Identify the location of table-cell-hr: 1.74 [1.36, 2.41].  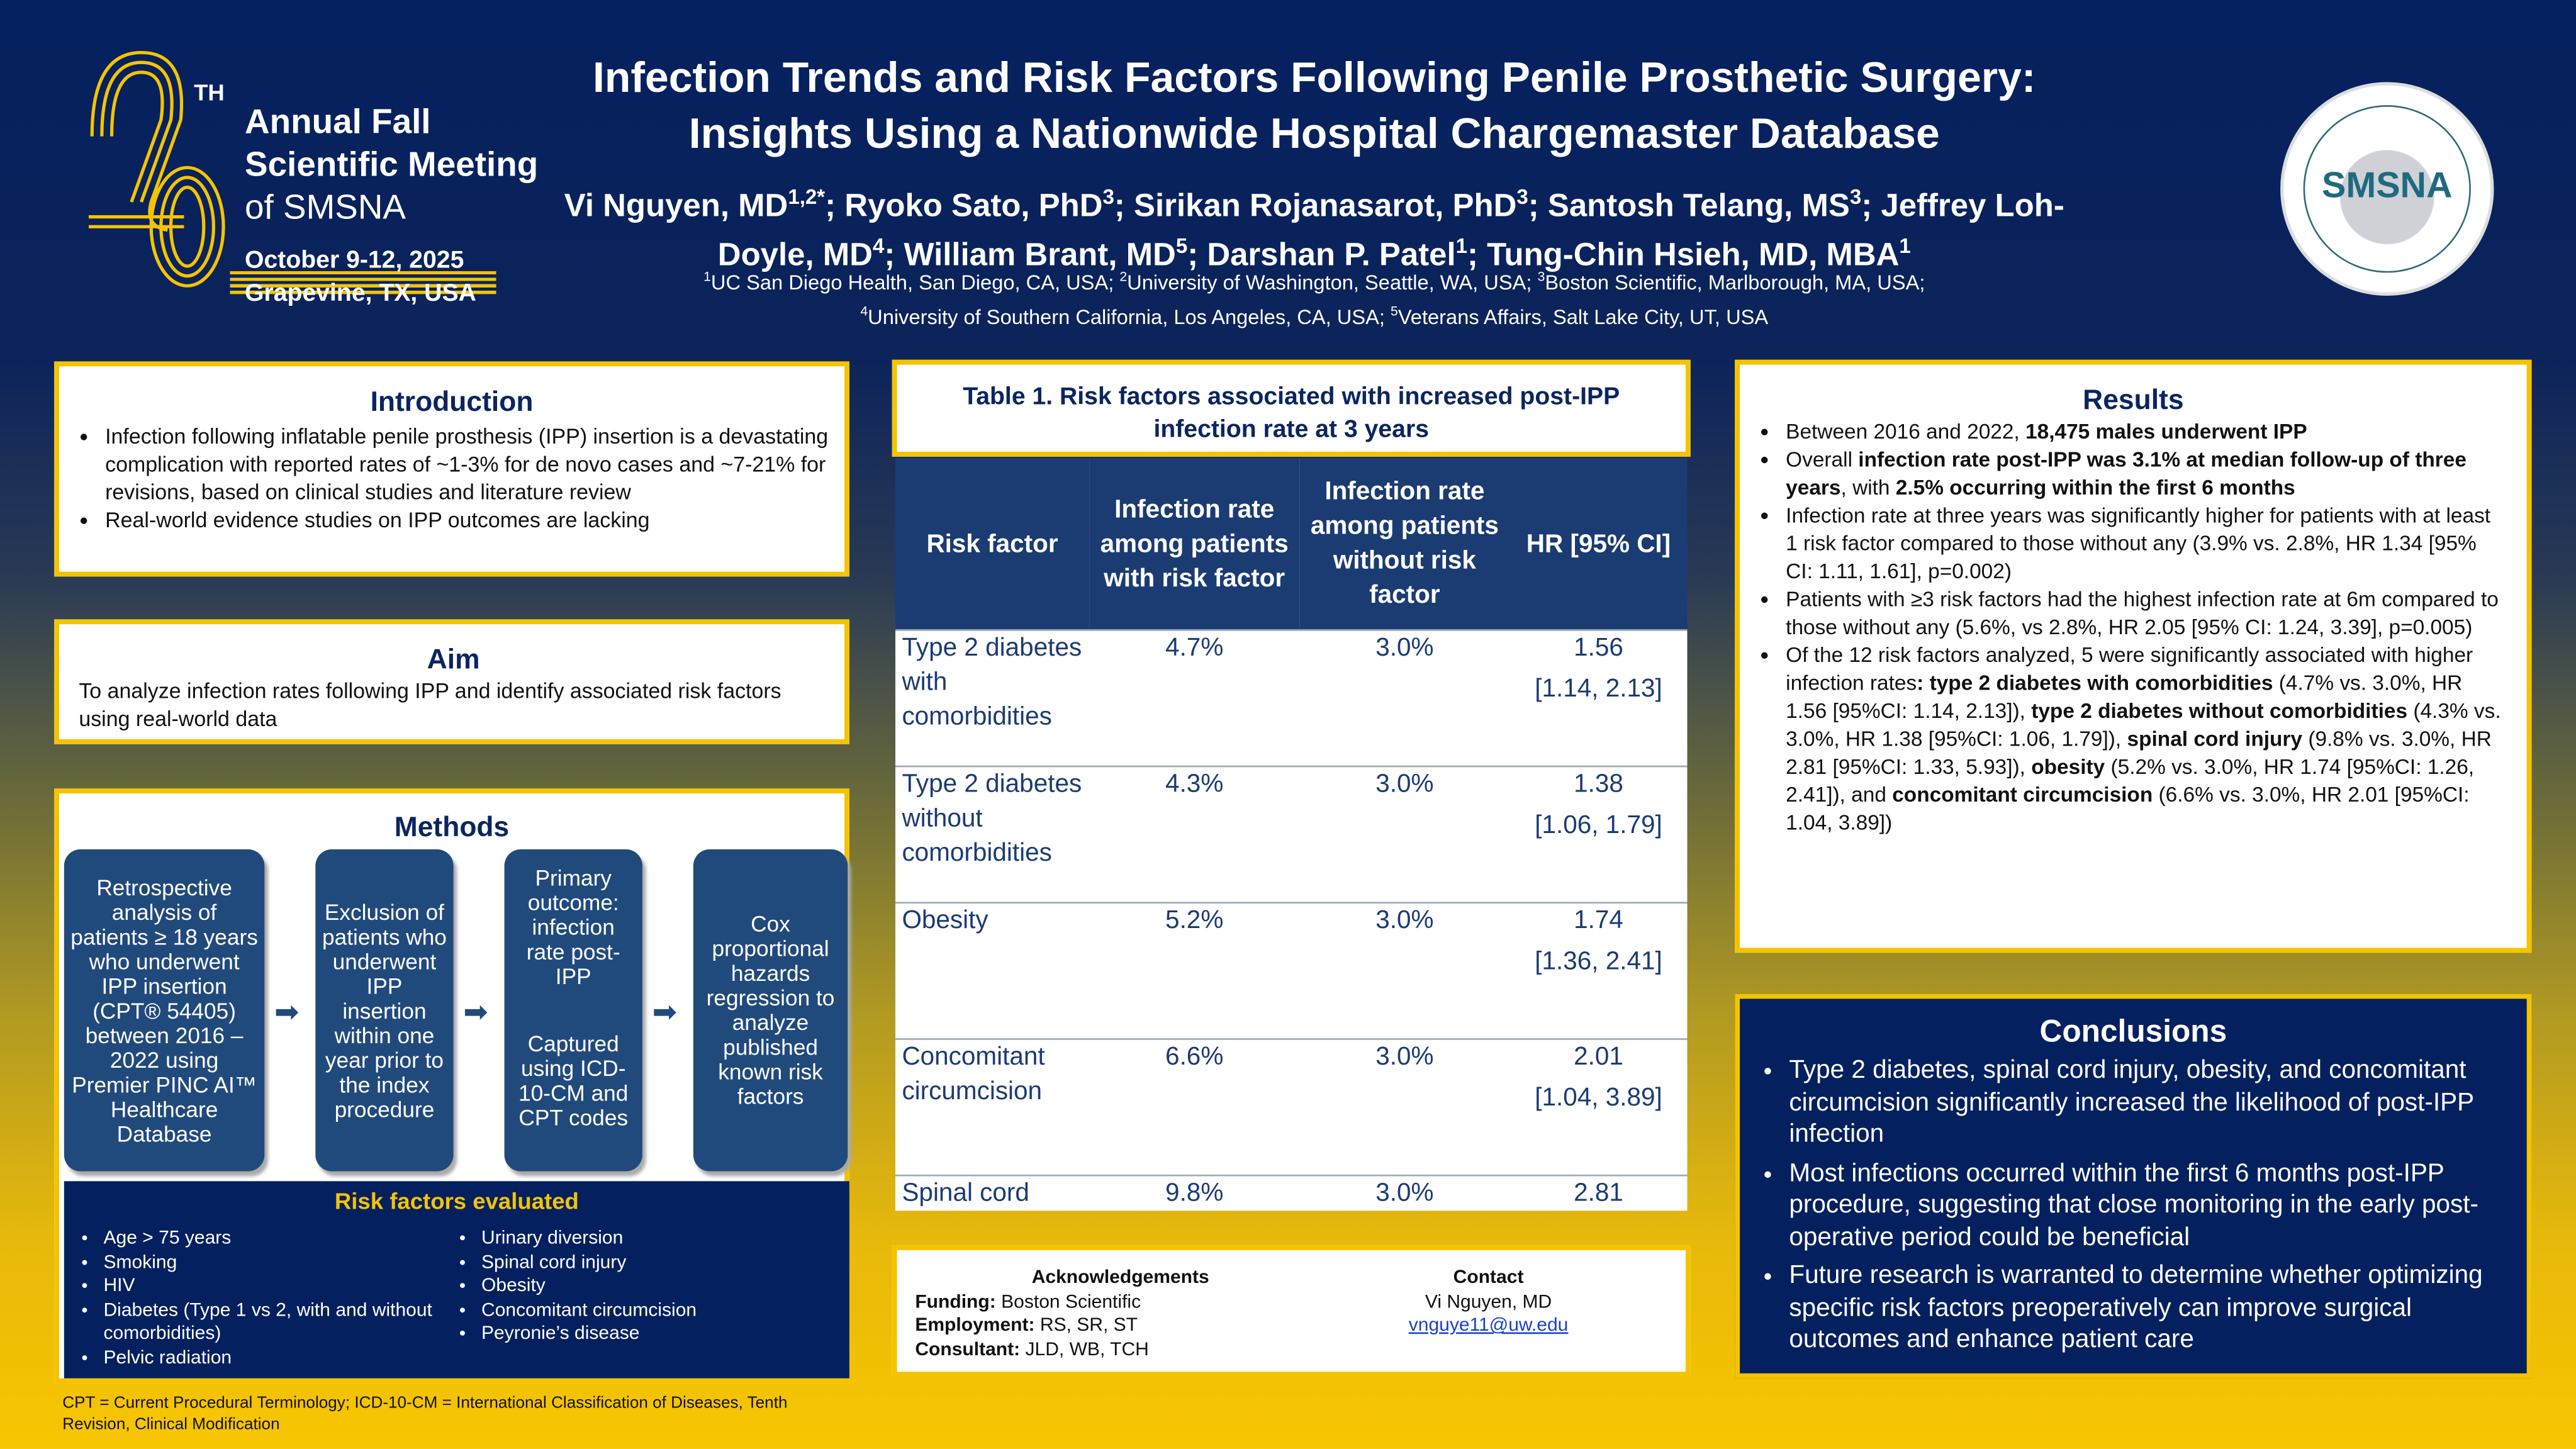
(1598, 970).